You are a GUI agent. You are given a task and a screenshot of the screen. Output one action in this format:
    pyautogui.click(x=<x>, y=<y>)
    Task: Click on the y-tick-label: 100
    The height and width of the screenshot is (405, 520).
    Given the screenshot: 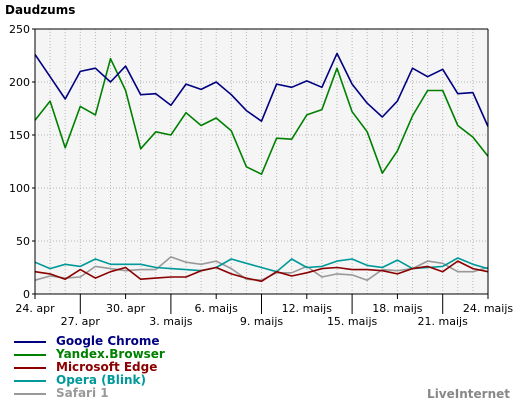 What is the action you would take?
    pyautogui.click(x=19, y=188)
    